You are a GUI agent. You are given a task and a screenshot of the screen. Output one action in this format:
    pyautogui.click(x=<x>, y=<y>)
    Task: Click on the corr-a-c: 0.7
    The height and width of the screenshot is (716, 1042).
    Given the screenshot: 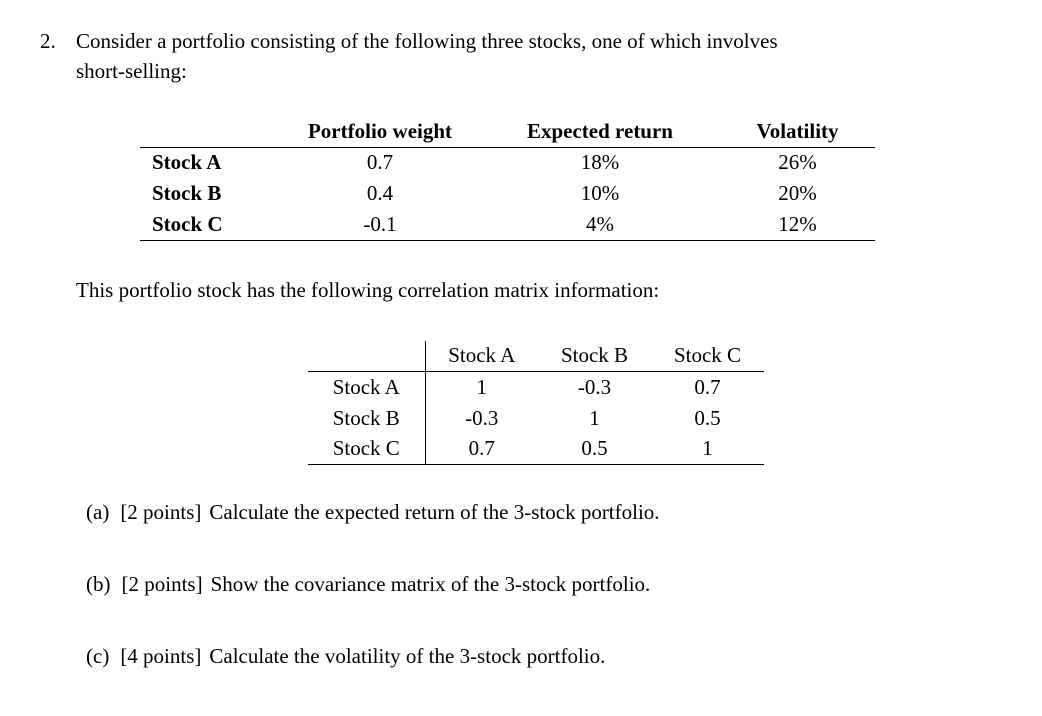 What is the action you would take?
    pyautogui.click(x=707, y=386)
    